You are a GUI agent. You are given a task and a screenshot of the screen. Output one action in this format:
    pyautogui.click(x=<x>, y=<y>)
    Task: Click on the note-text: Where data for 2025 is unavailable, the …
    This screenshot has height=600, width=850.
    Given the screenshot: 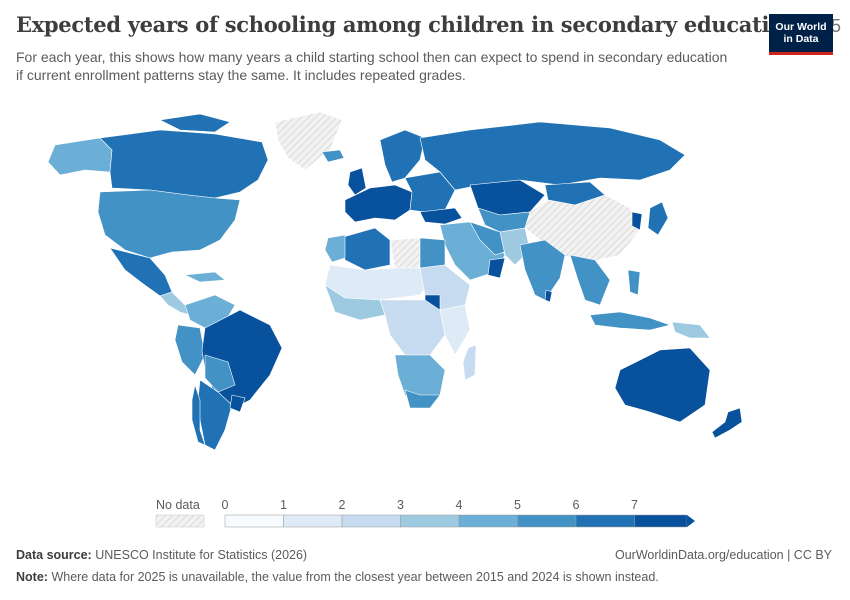 What is the action you would take?
    pyautogui.click(x=355, y=577)
    